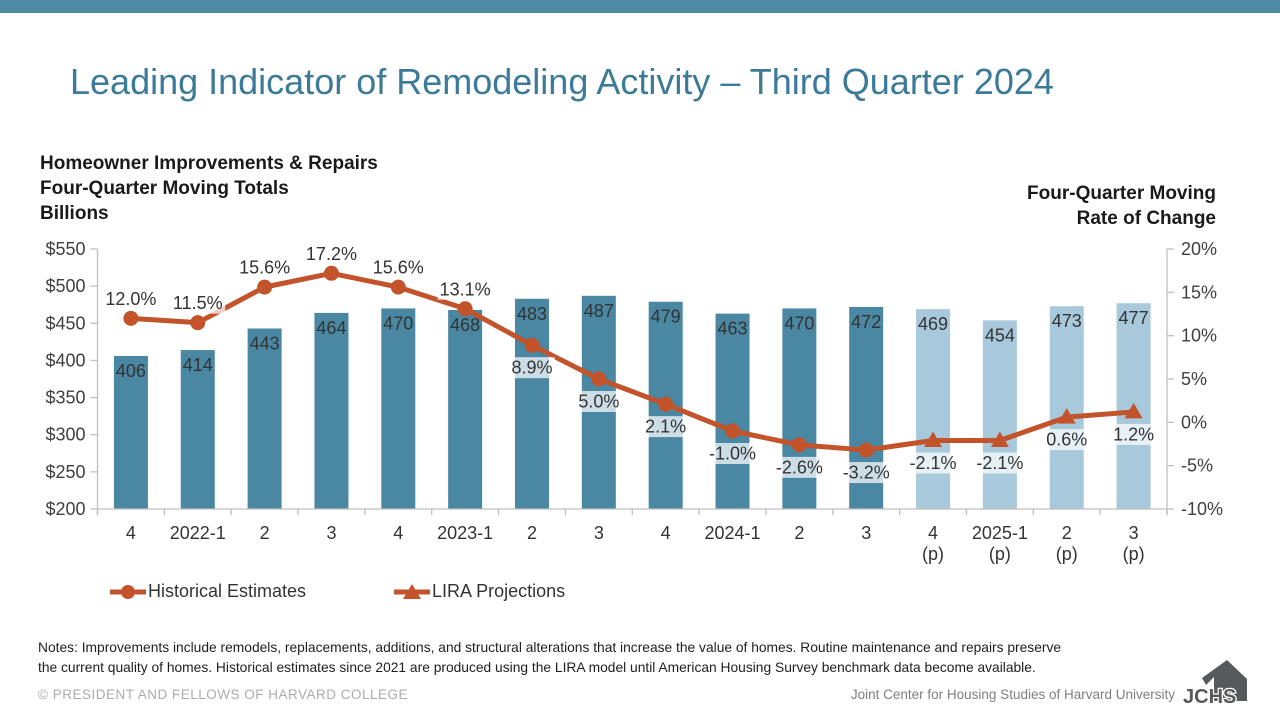 This screenshot has width=1280, height=720. Describe the element at coordinates (1000, 533) in the screenshot. I see `chart-text: 2025-1` at that location.